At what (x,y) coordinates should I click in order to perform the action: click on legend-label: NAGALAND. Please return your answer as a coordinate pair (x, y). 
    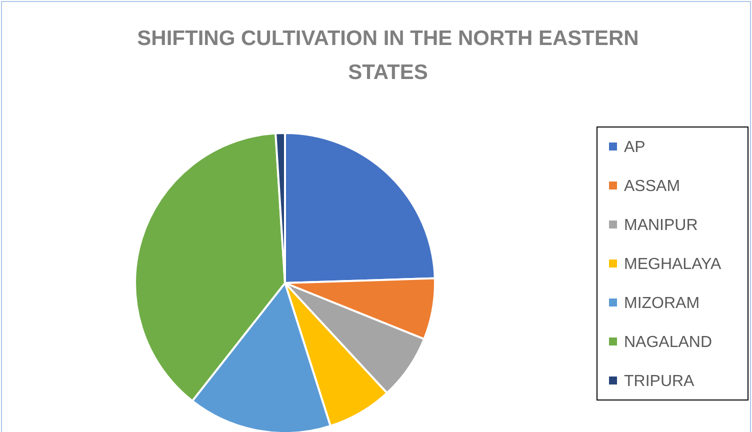
    Looking at the image, I should click on (668, 343).